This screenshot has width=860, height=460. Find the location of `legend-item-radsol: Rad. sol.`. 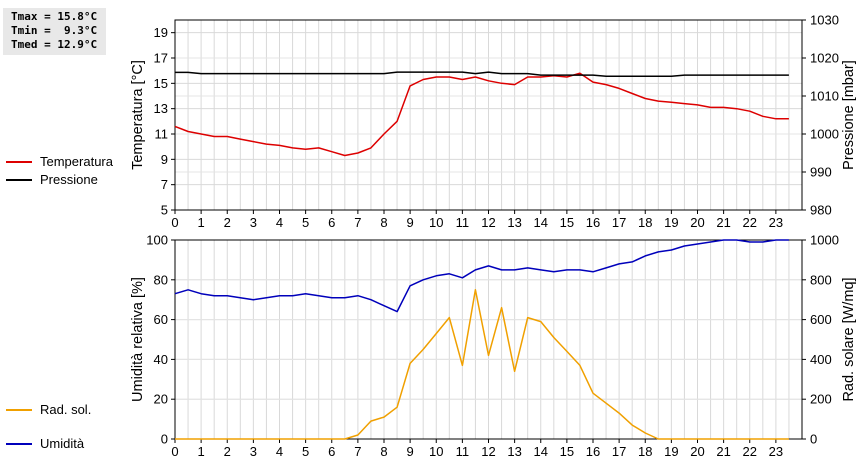

legend-item-radsol: Rad. sol. is located at coordinates (48, 409).